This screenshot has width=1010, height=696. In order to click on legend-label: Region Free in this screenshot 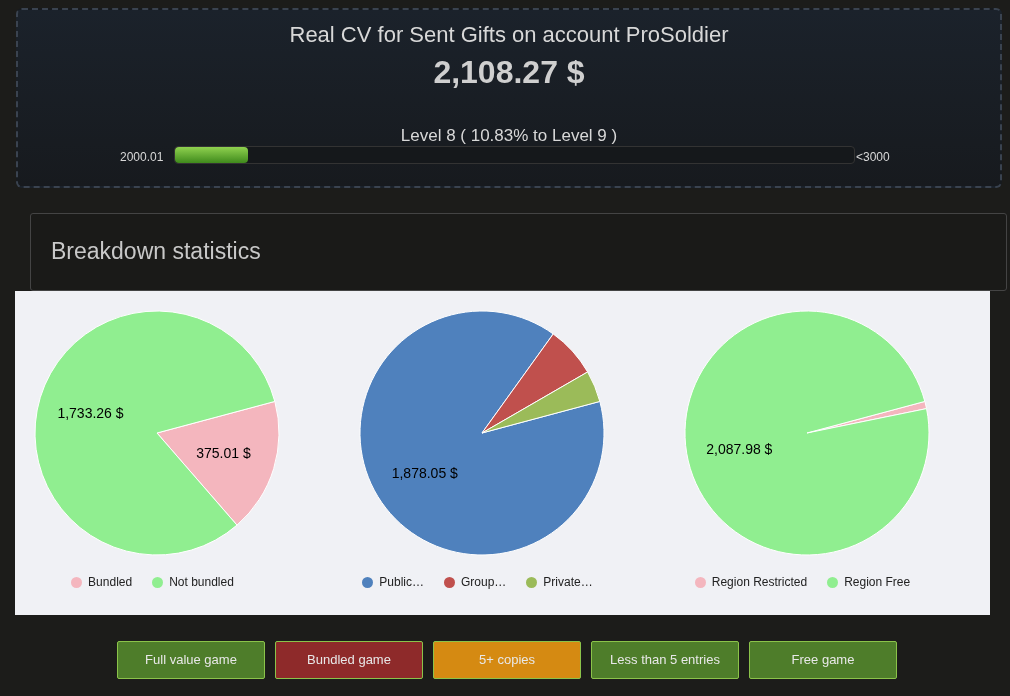, I will do `click(877, 582)`.